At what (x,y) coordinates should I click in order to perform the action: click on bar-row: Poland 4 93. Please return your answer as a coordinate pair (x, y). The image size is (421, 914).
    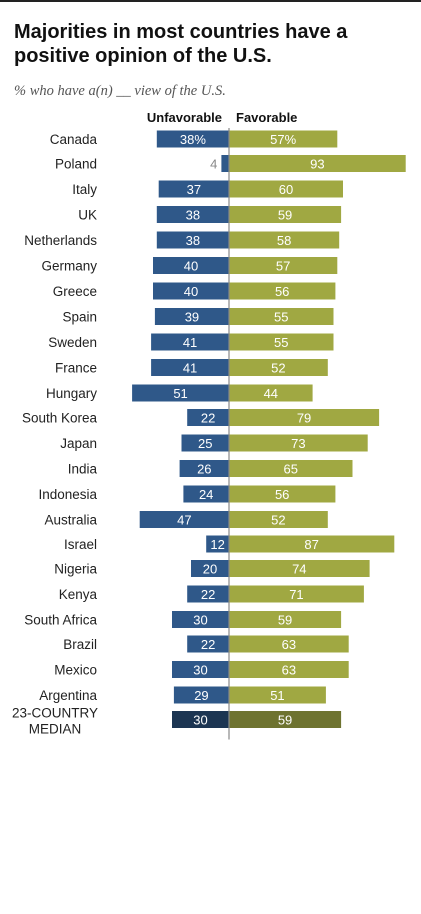
    Looking at the image, I should click on (230, 163).